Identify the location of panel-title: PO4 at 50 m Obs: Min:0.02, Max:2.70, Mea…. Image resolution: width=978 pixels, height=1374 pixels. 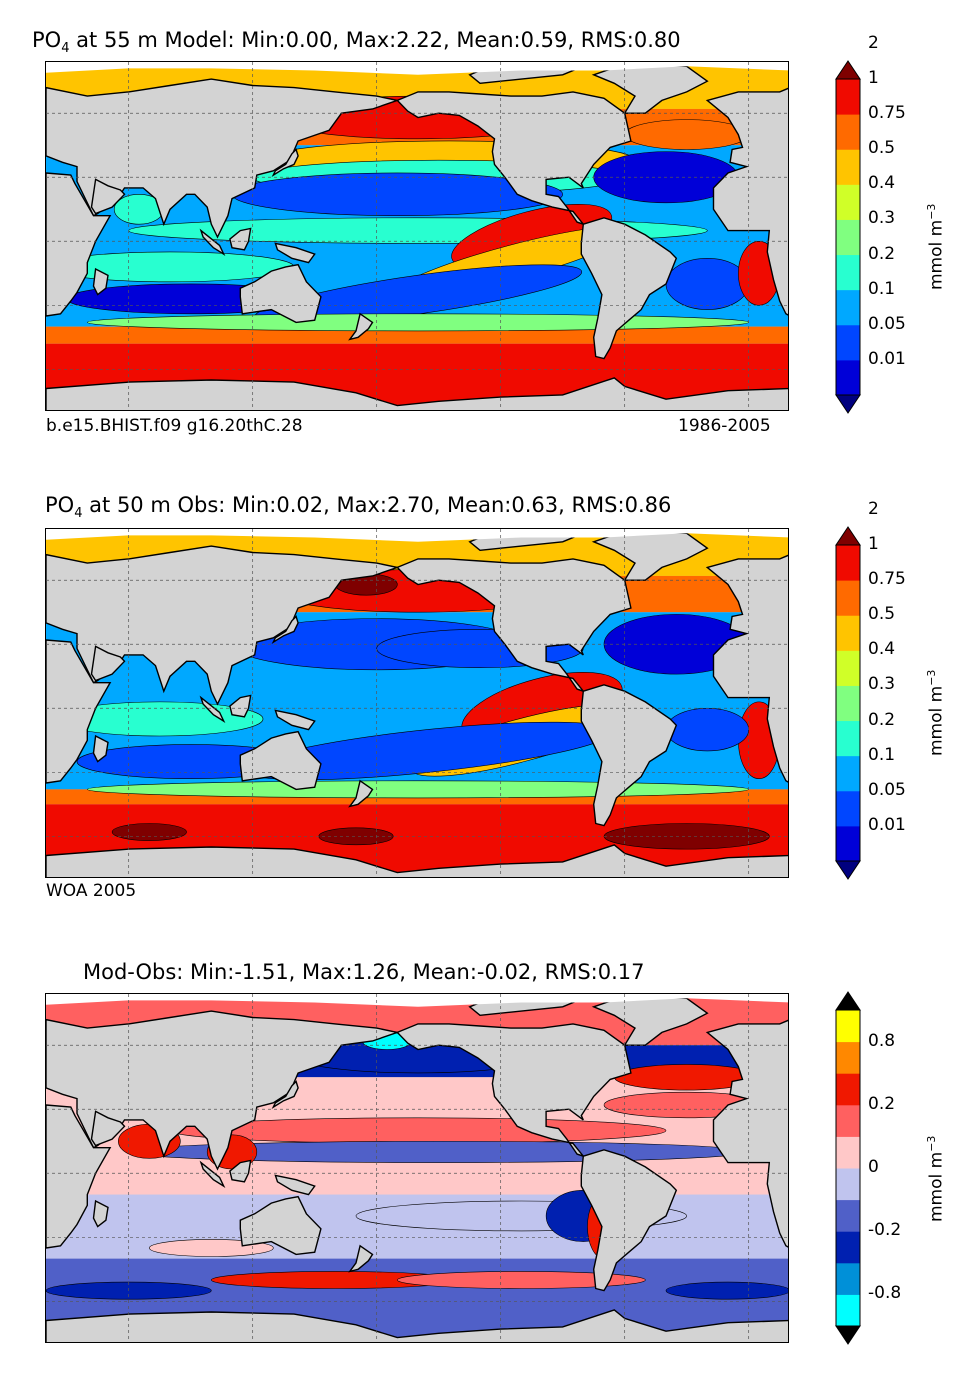
(358, 507).